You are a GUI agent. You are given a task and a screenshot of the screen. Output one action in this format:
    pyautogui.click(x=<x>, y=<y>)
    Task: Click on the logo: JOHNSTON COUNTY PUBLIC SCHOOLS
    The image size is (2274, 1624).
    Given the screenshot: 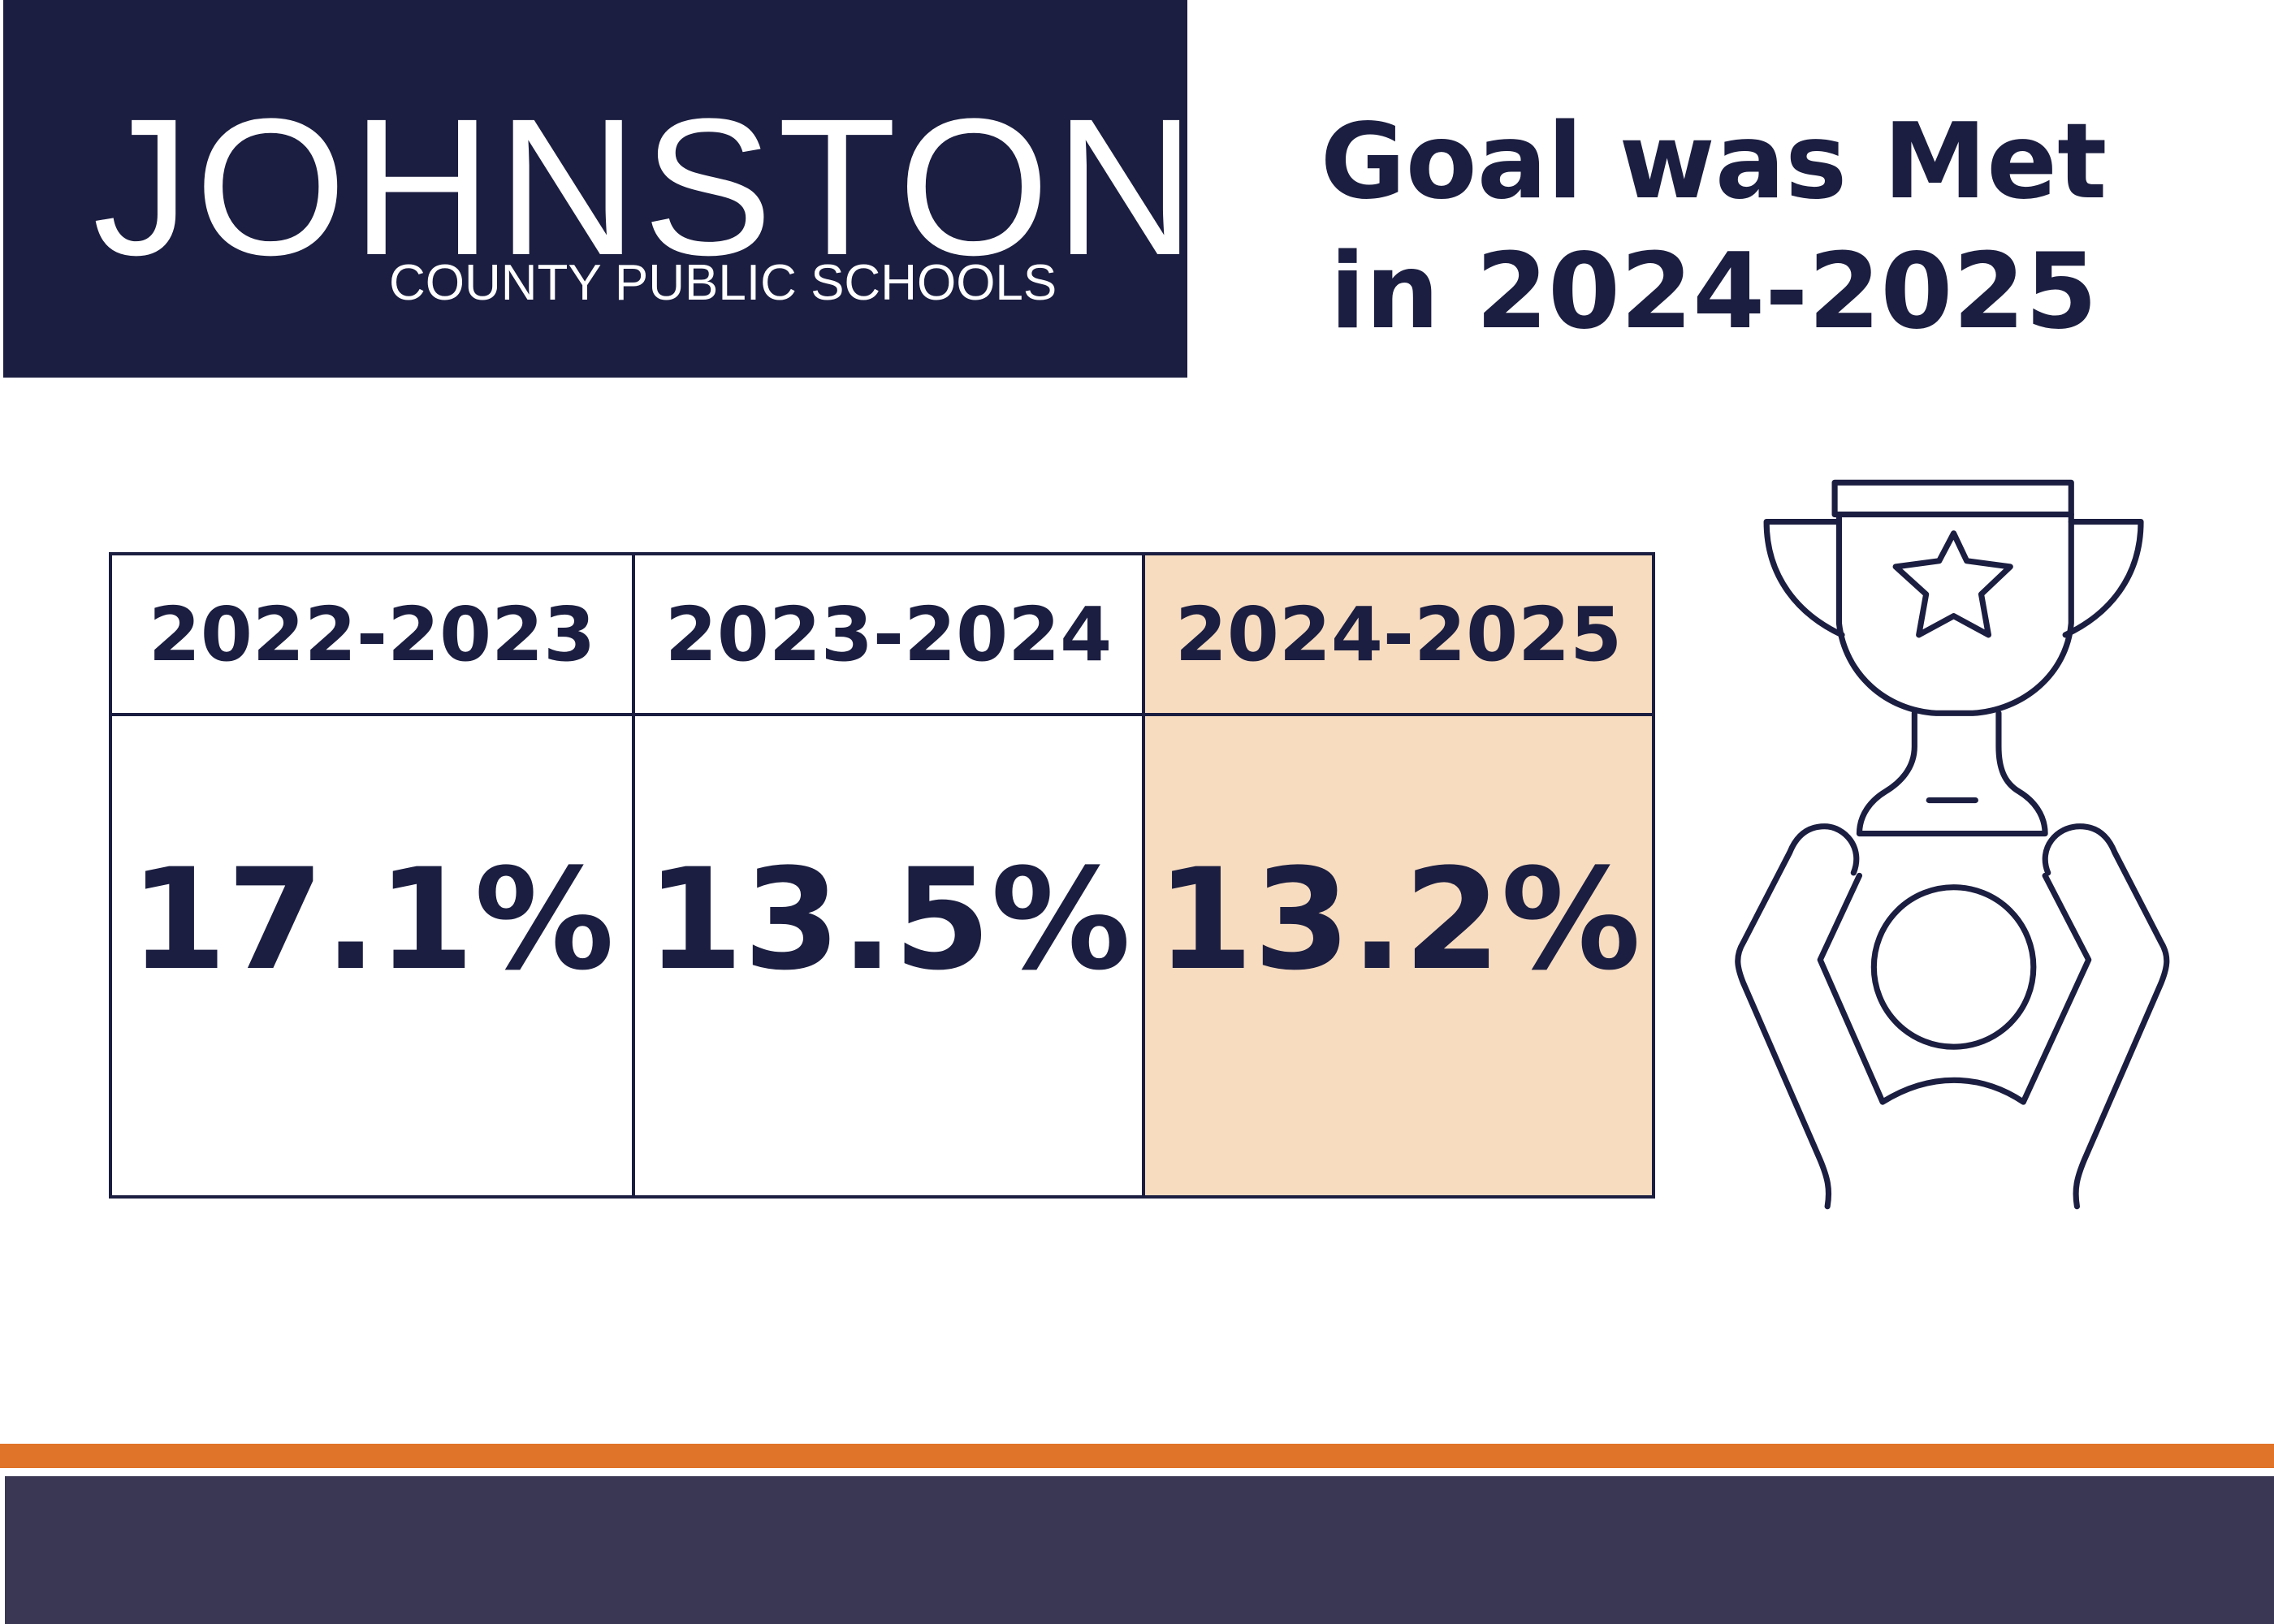 What is the action you would take?
    pyautogui.click(x=599, y=189)
    